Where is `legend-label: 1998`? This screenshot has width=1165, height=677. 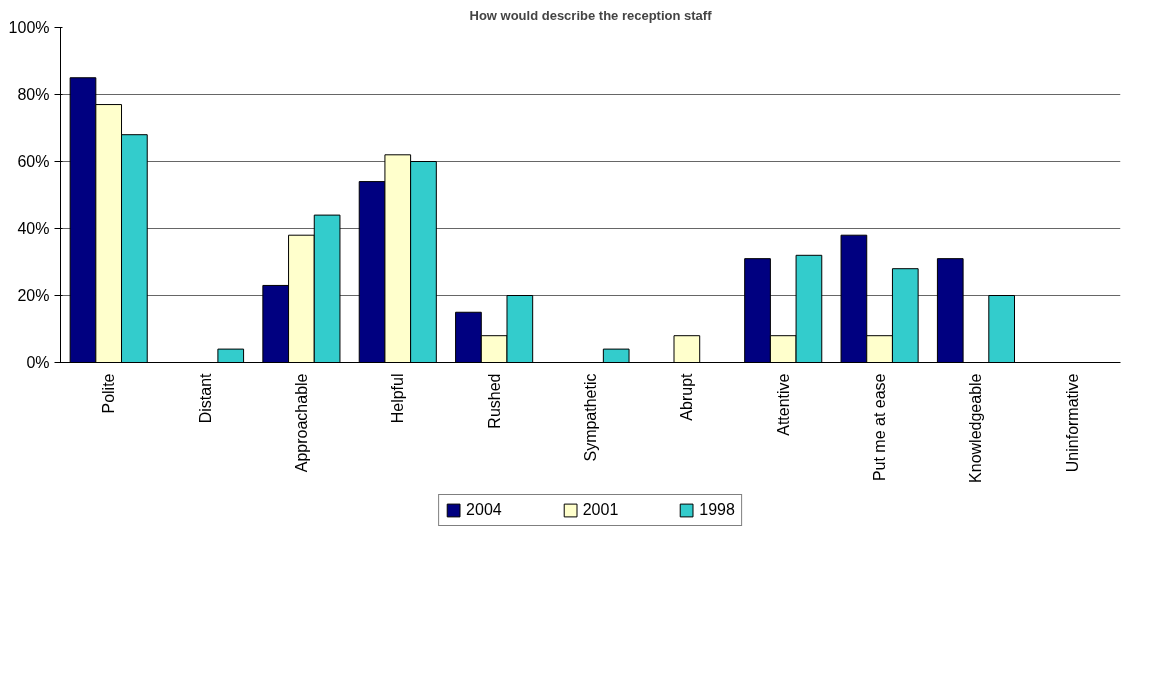
legend-label: 1998 is located at coordinates (717, 510).